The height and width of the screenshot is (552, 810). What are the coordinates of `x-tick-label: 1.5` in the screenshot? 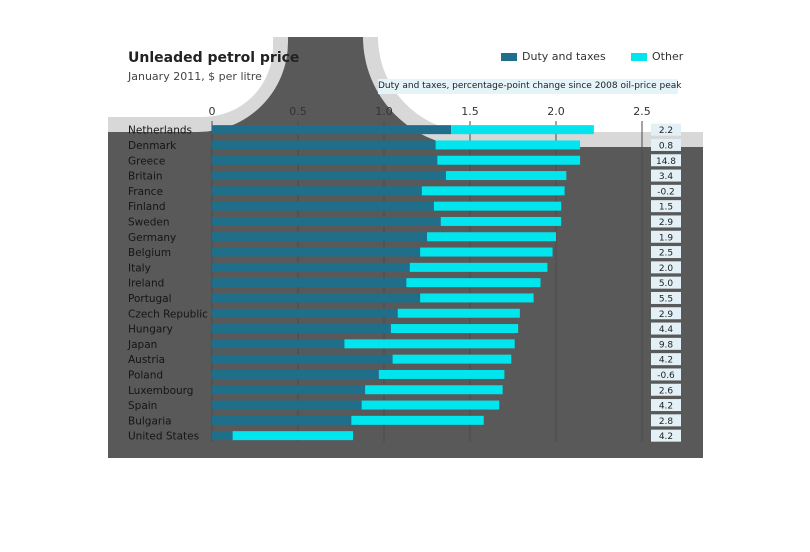 It's located at (470, 111).